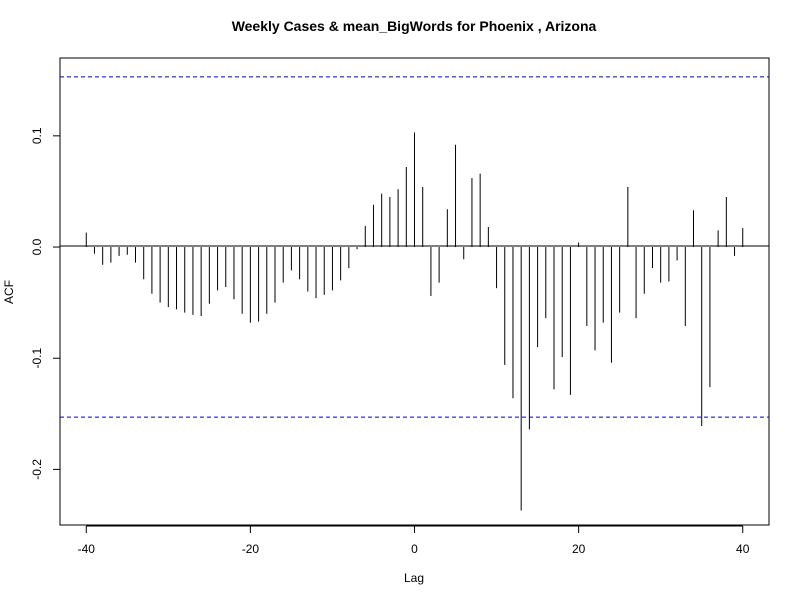 The height and width of the screenshot is (600, 800). I want to click on y-tick-label: 0.0, so click(37, 246).